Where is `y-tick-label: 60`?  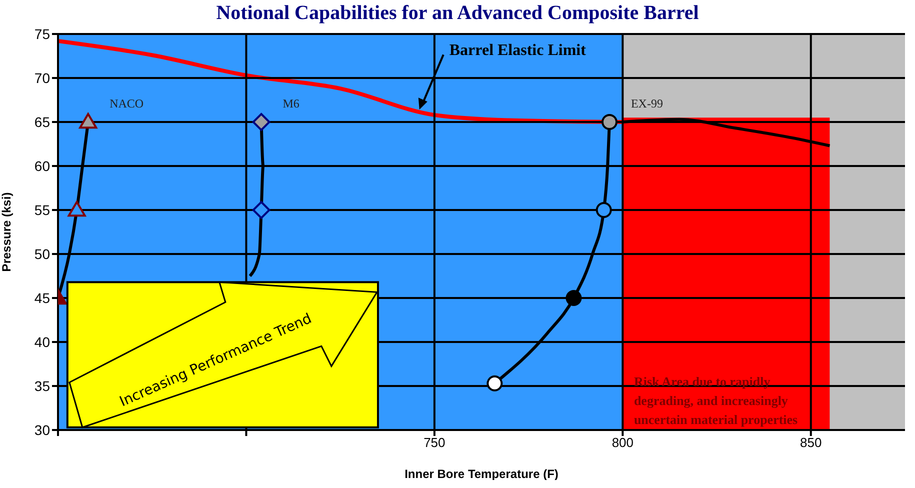 y-tick-label: 60 is located at coordinates (42, 166).